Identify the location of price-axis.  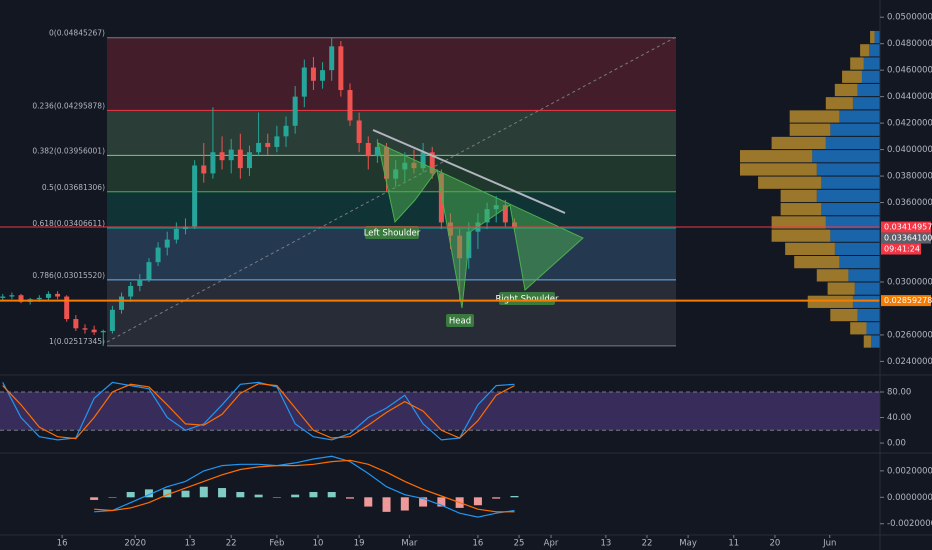
(906, 275).